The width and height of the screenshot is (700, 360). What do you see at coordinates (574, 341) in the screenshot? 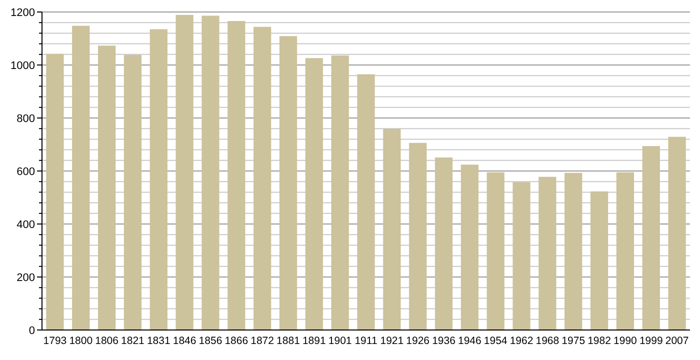
I see `x-tick-label: 1975` at bounding box center [574, 341].